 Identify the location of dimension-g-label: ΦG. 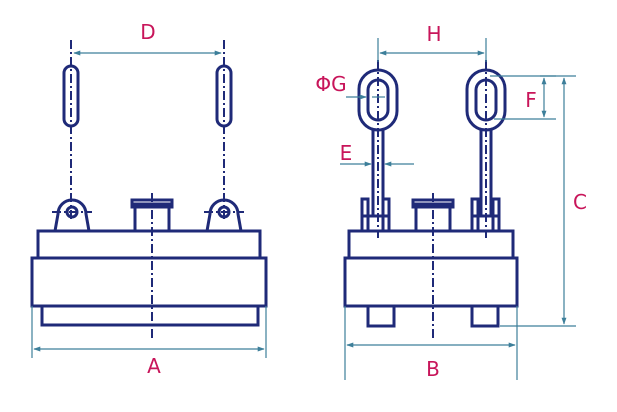
(330, 84).